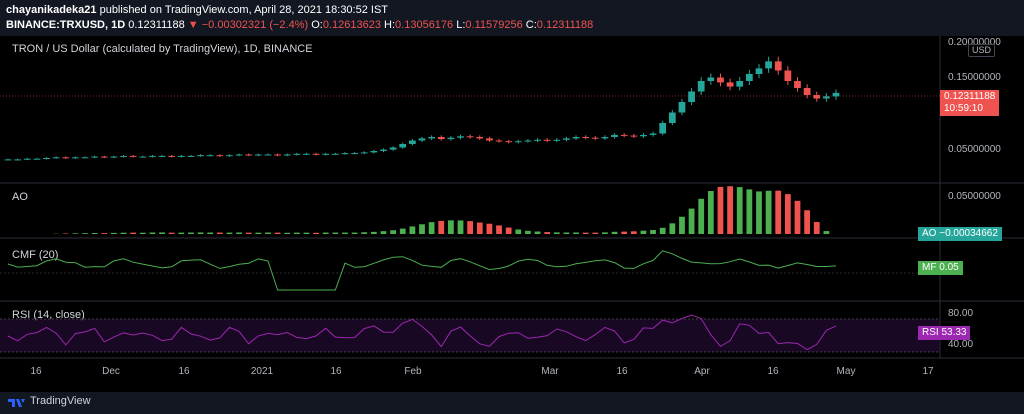 This screenshot has height=414, width=1024. What do you see at coordinates (494, 25) in the screenshot?
I see `low-value: 0.11579256` at bounding box center [494, 25].